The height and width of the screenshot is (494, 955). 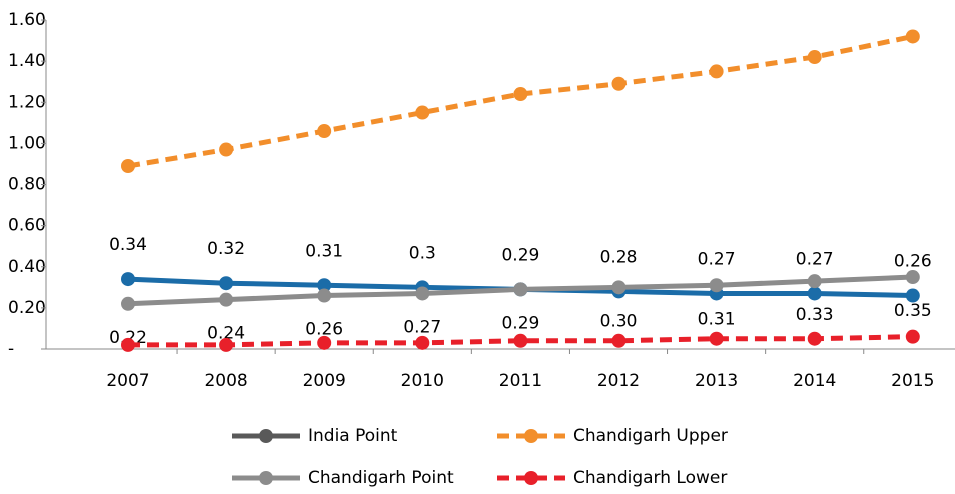 I want to click on legend-label: Chandigarh Point, so click(x=381, y=478).